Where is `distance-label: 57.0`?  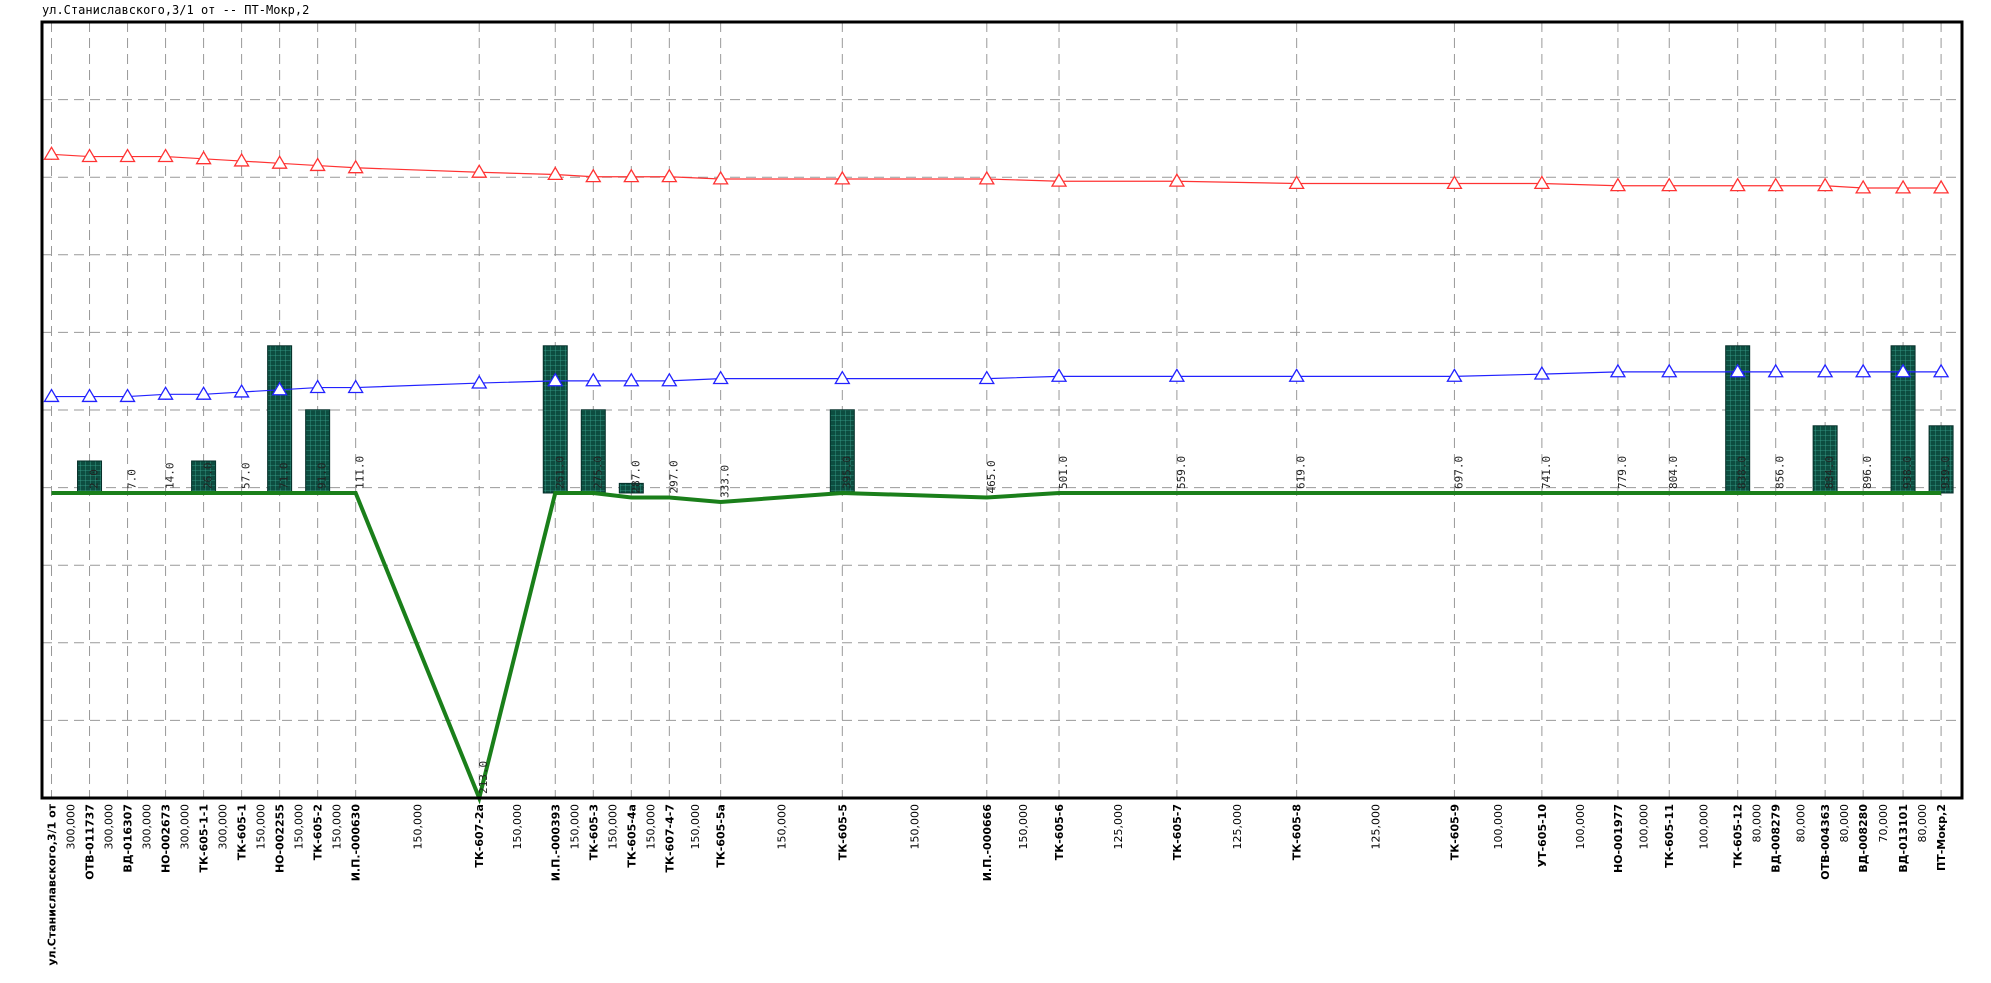
distance-label: 57.0 is located at coordinates (246, 475).